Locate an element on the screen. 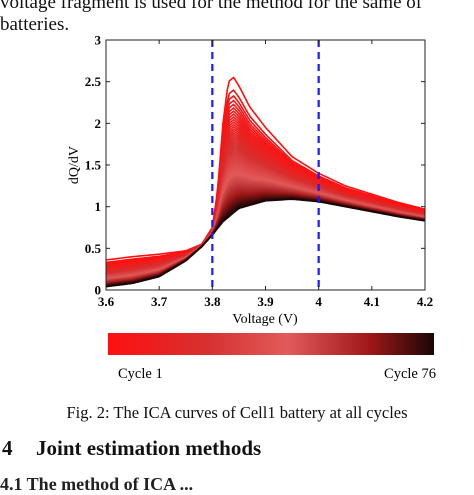 This screenshot has width=474, height=495. body-text-line: batteries. is located at coordinates (35, 24).